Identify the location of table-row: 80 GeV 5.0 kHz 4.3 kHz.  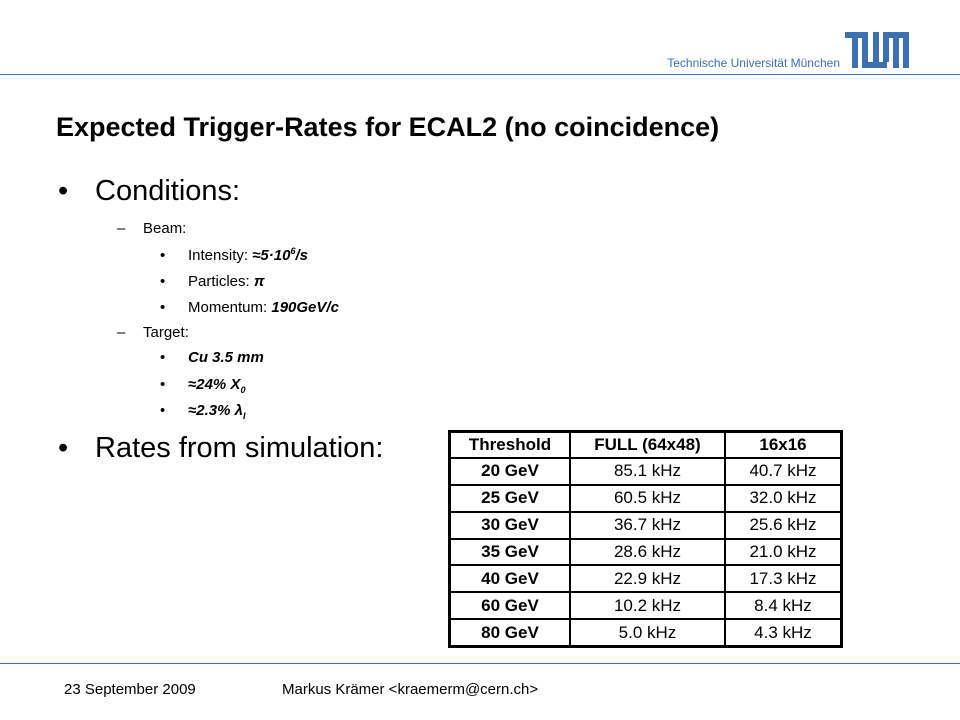
(645, 633).